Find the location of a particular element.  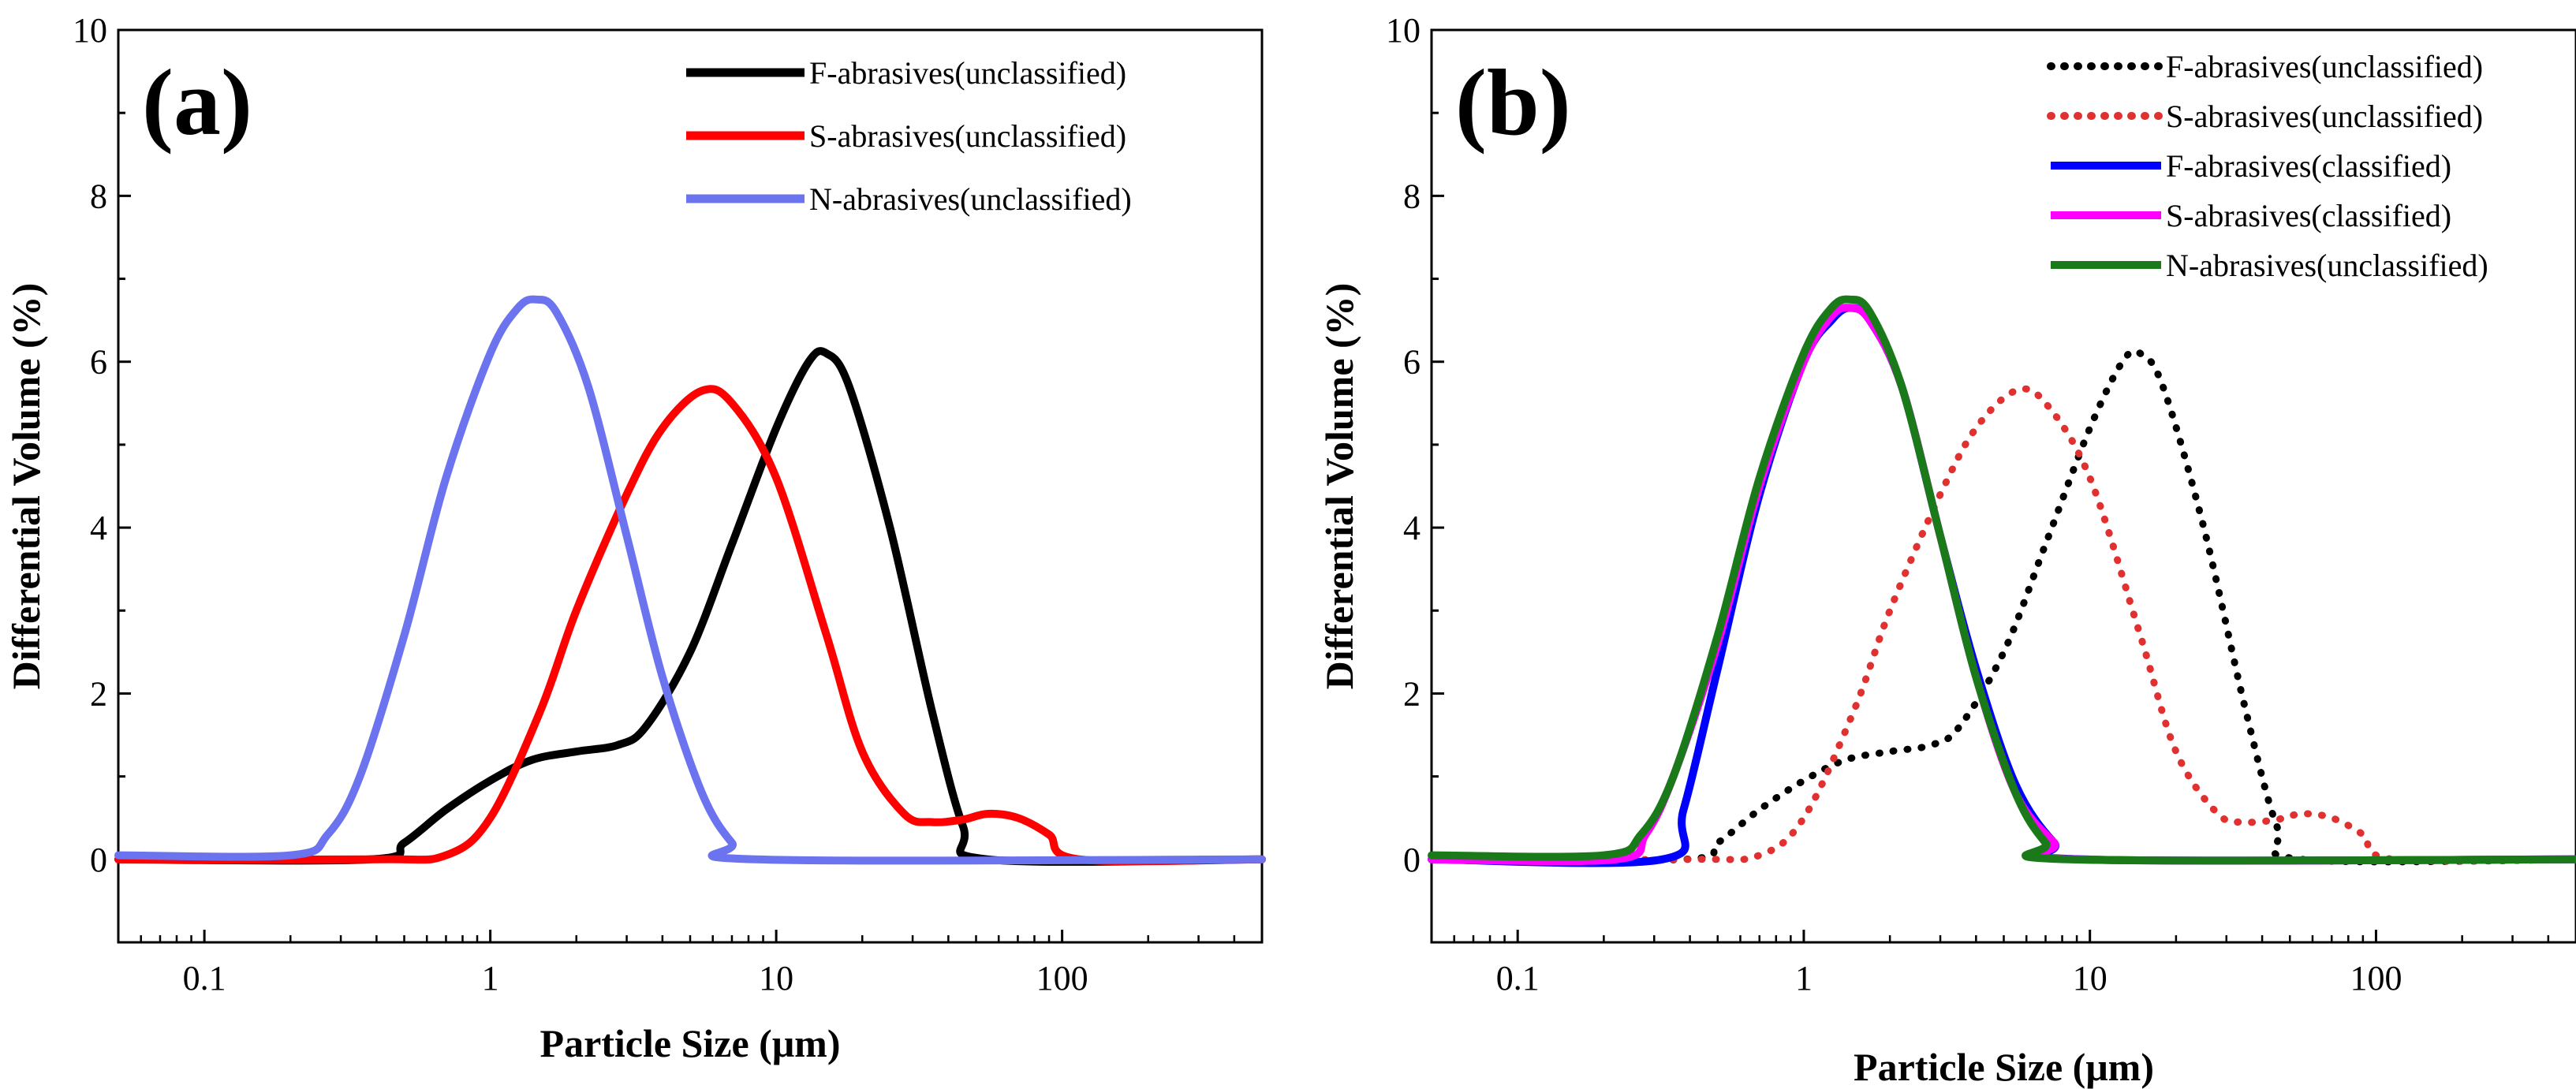

legend-label: S-abrasives(classified) is located at coordinates (2308, 215).